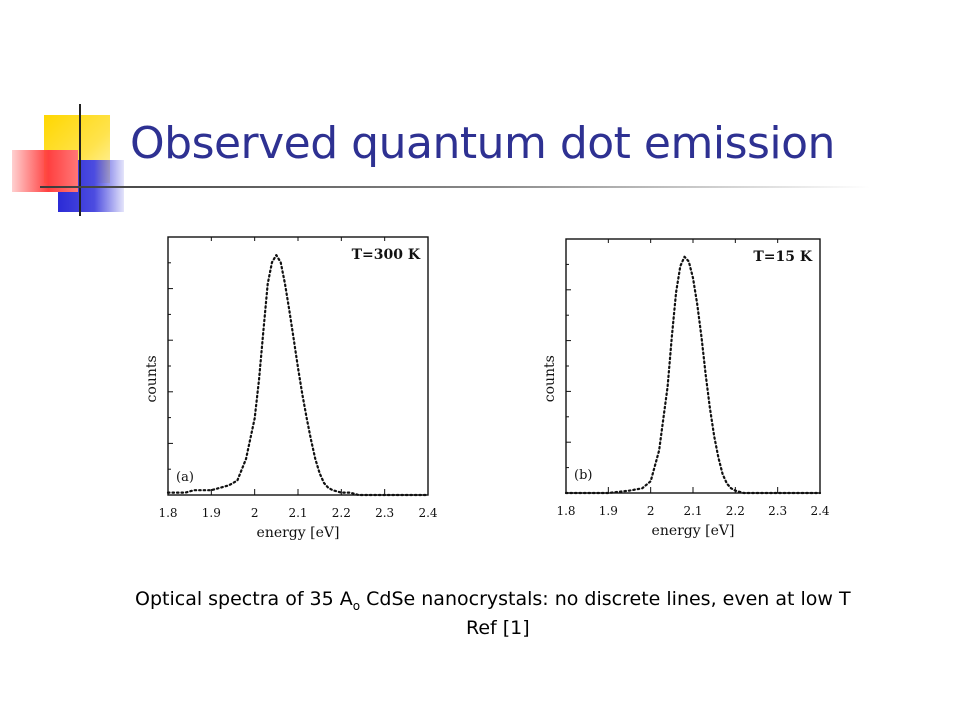 This screenshot has width=960, height=720. Describe the element at coordinates (297, 513) in the screenshot. I see `chart-a-x-tick-label: 2.1` at that location.